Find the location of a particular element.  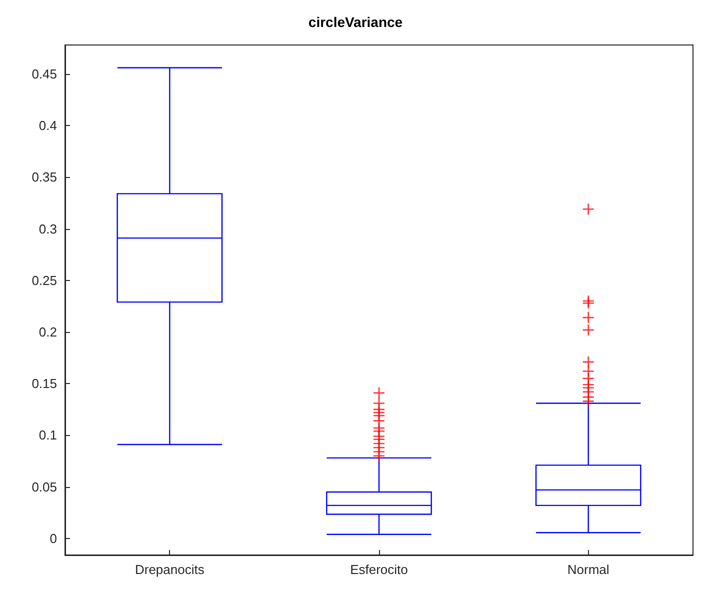

y-tick-label: 0.35 is located at coordinates (44, 177).